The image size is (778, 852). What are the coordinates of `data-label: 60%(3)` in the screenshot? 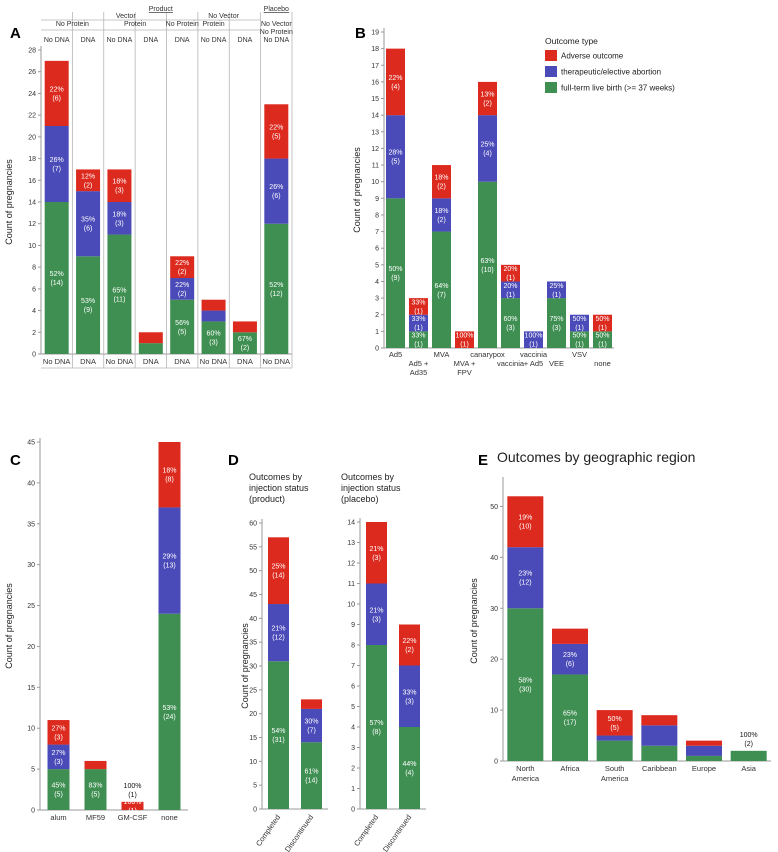 It's located at (510, 324).